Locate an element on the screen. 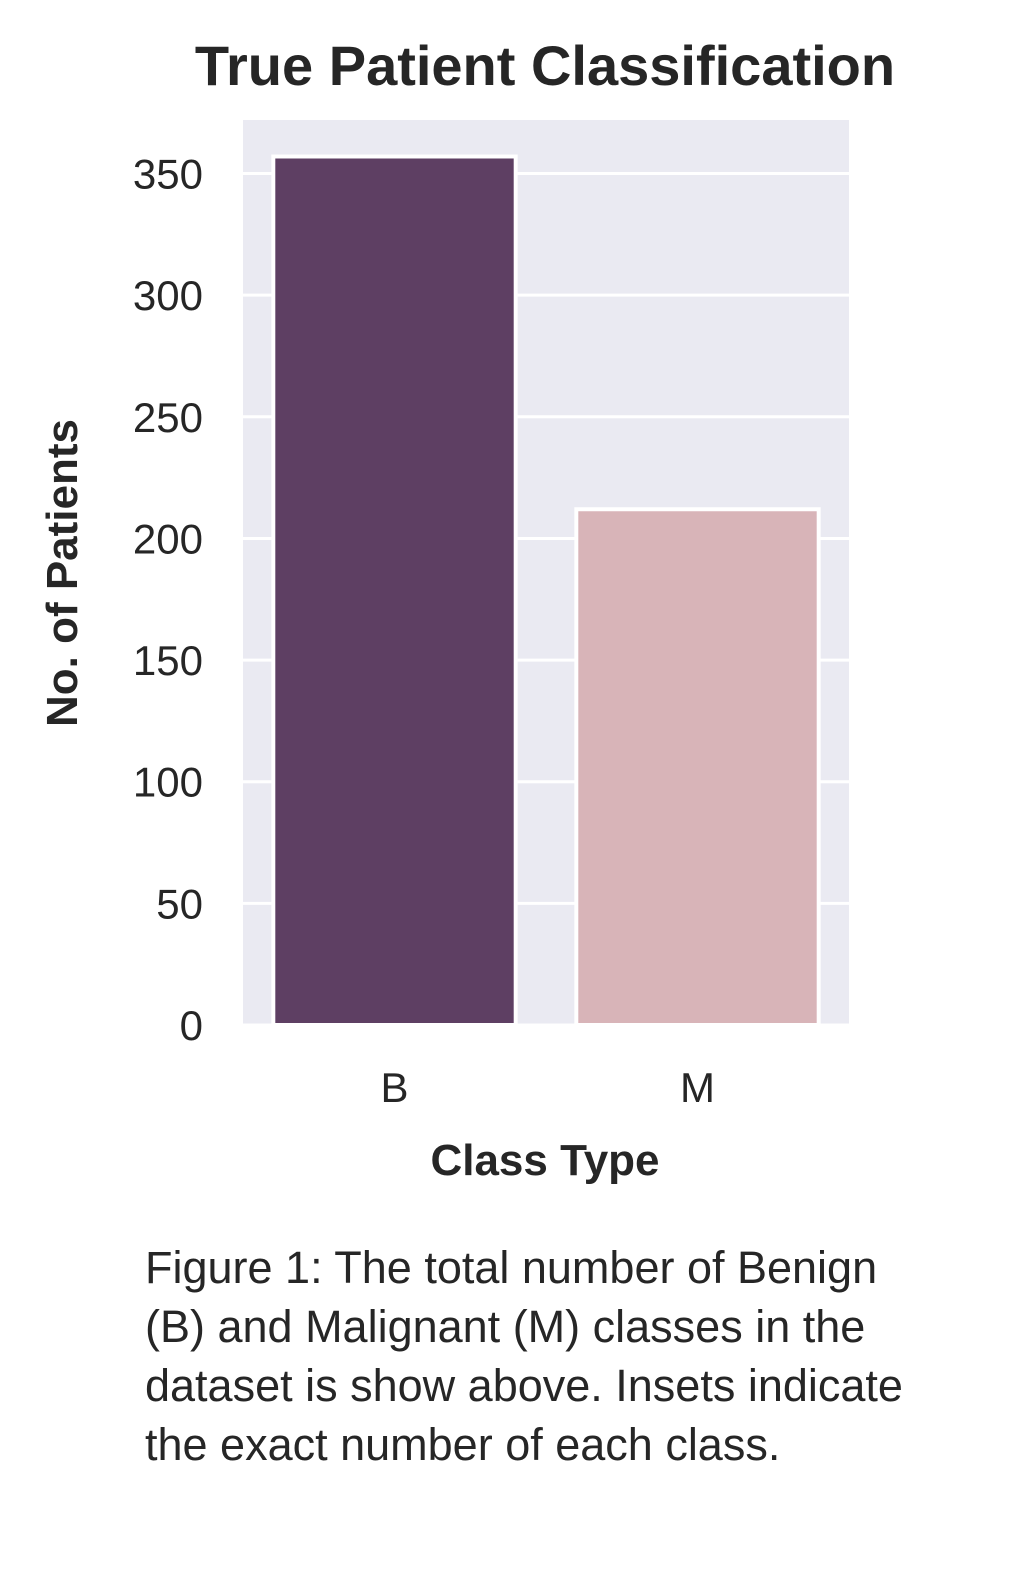 The height and width of the screenshot is (1595, 1011). x-axis-label: Class Type is located at coordinates (544, 1160).